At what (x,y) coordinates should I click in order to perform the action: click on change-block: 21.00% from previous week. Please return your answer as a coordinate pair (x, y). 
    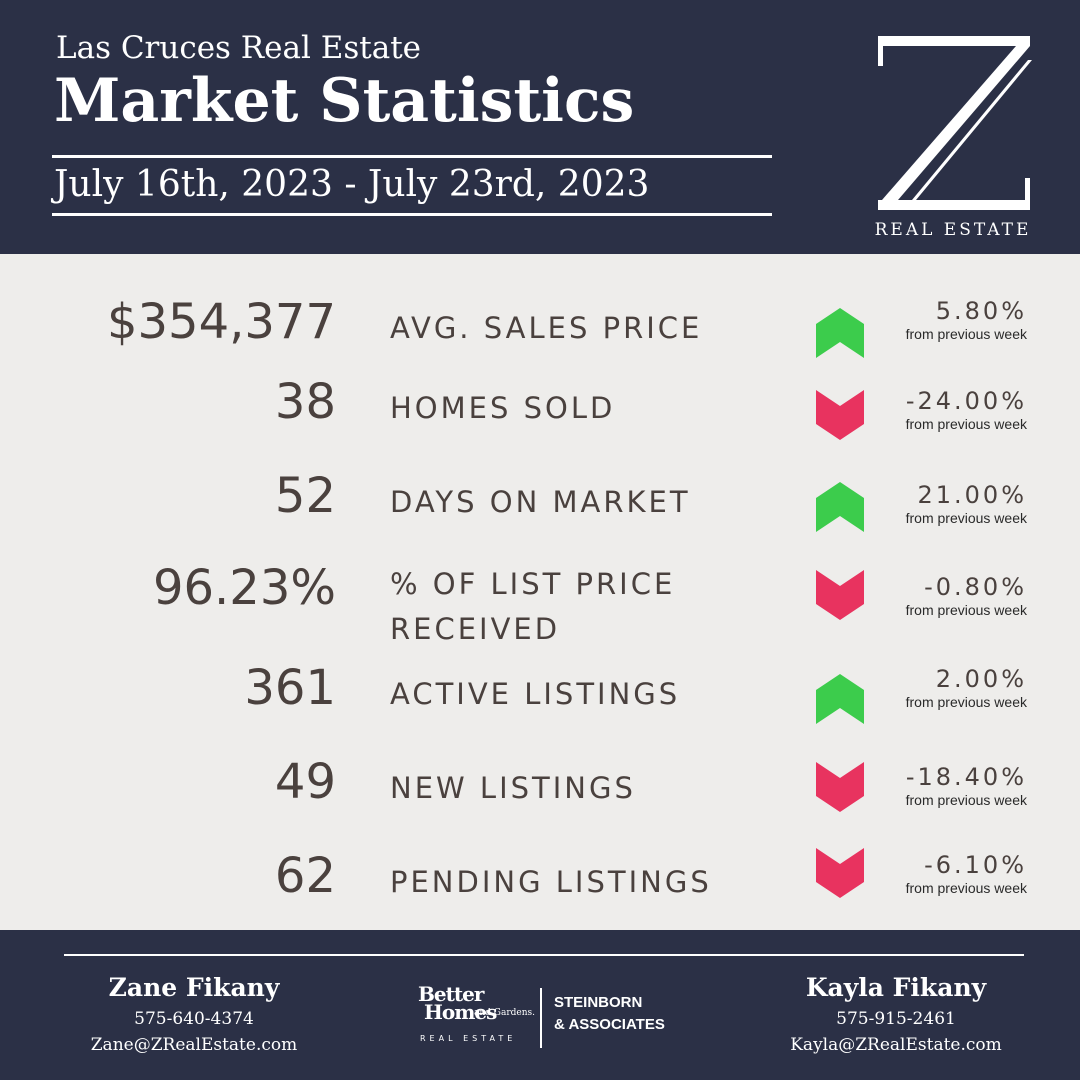
    Looking at the image, I should click on (966, 503).